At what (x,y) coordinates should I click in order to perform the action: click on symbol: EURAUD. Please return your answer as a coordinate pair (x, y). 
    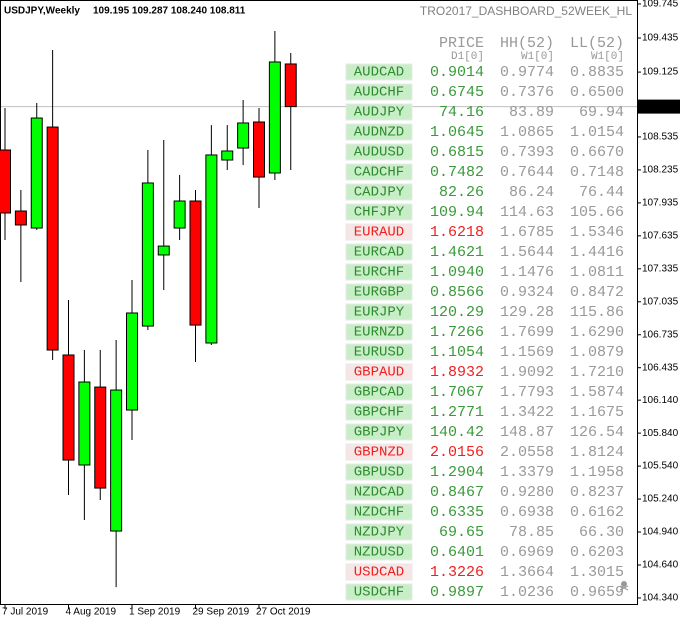
    Looking at the image, I should click on (379, 233).